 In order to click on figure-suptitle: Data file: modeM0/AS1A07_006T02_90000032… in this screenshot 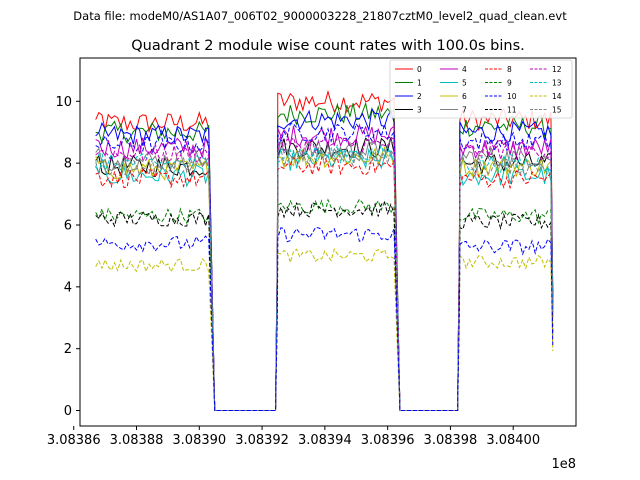, I will do `click(320, 16)`.